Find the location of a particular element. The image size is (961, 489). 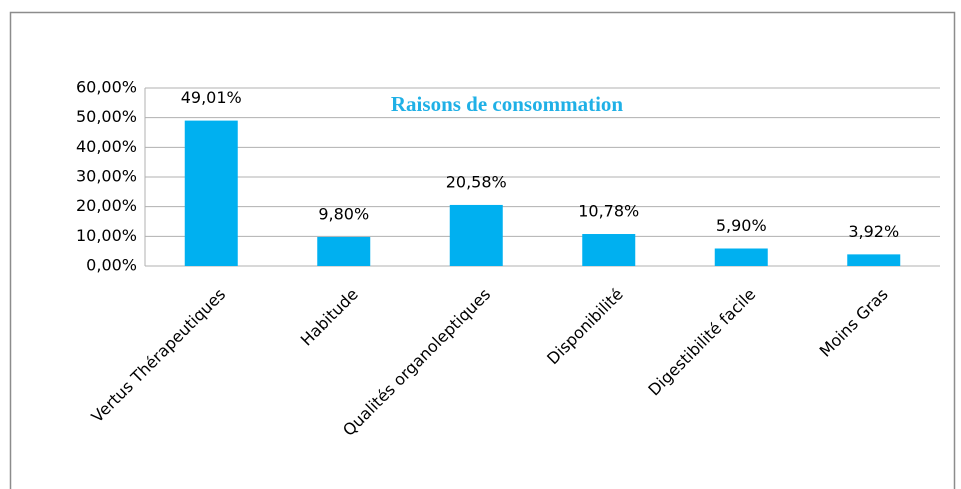

x-tick-label: Habitude is located at coordinates (329, 317).